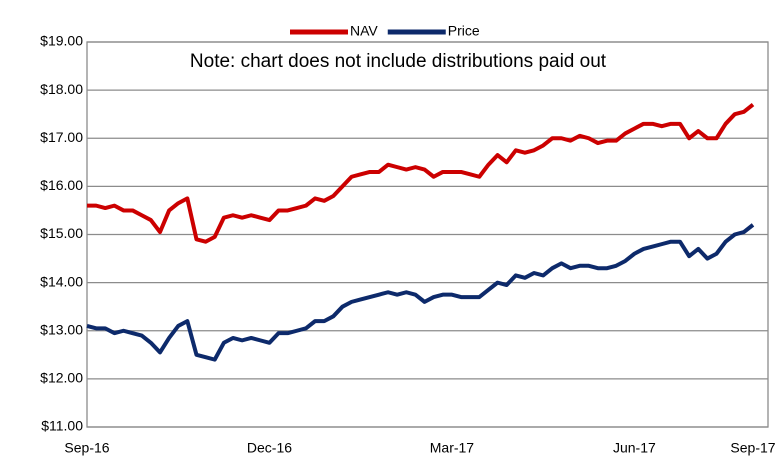  Describe the element at coordinates (634, 448) in the screenshot. I see `x-tick-label: Jun-17` at that location.